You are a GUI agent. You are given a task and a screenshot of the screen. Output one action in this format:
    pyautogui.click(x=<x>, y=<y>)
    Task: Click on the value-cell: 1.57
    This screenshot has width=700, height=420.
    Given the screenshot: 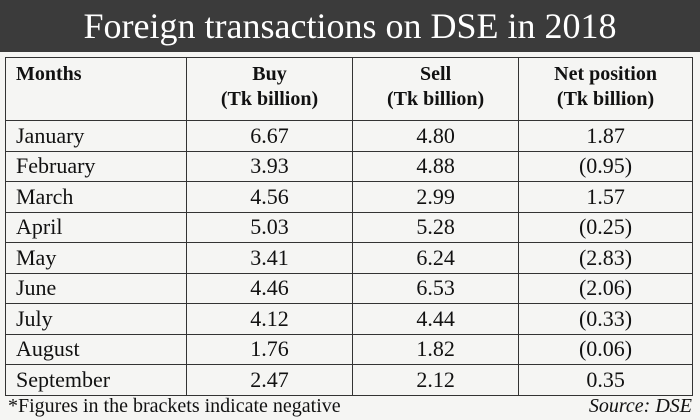 What is the action you would take?
    pyautogui.click(x=605, y=197)
    